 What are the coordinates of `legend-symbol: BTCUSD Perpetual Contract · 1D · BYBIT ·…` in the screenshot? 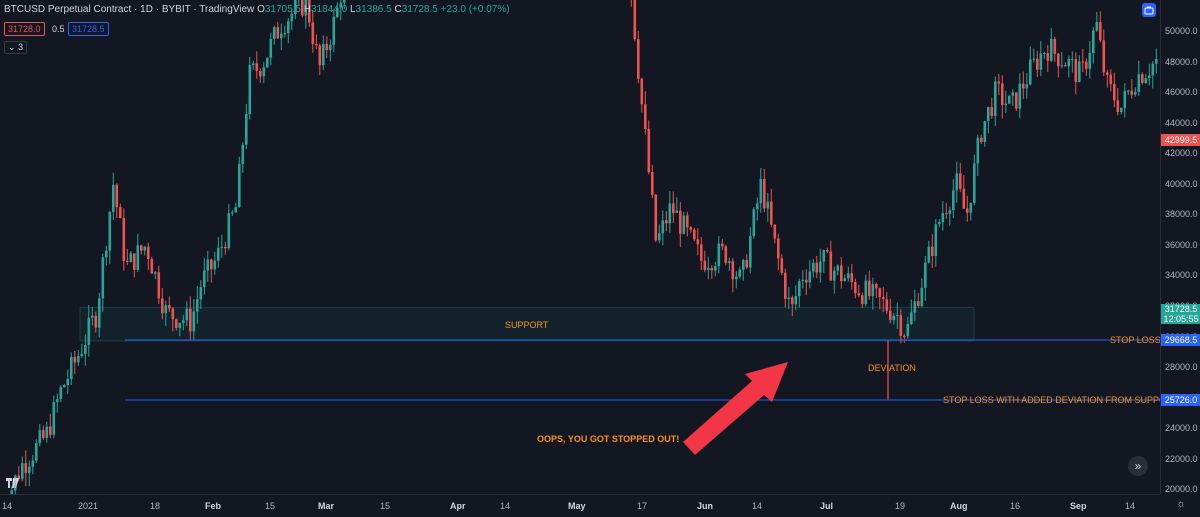 It's located at (129, 9).